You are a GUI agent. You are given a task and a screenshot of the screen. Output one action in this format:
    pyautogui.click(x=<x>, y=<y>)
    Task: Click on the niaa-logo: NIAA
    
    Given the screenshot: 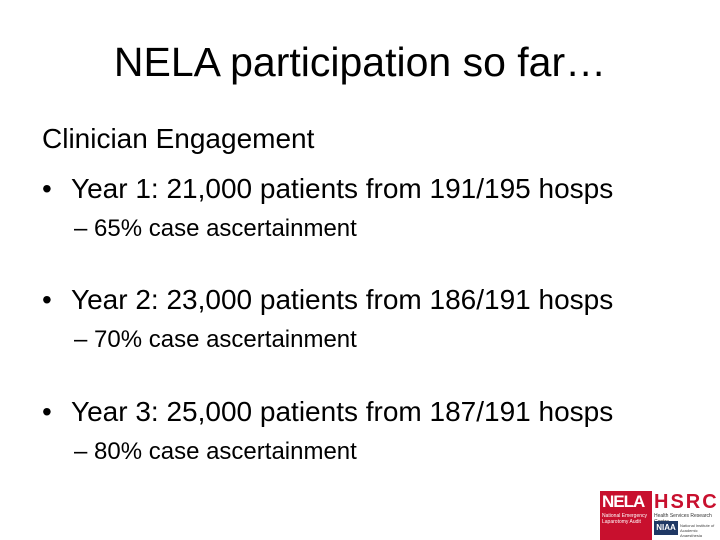 What is the action you would take?
    pyautogui.click(x=666, y=528)
    